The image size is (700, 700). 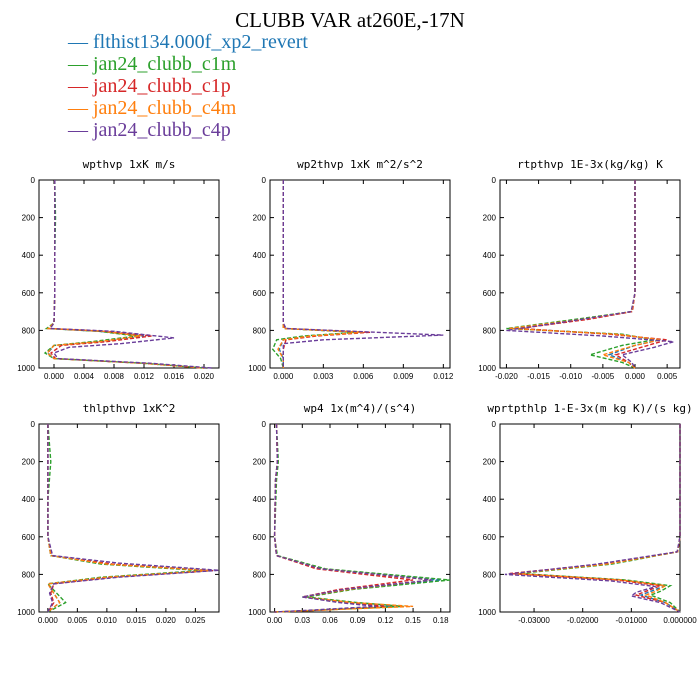 What do you see at coordinates (129, 408) in the screenshot?
I see `panel-title: thlpthvp 1xK^2` at bounding box center [129, 408].